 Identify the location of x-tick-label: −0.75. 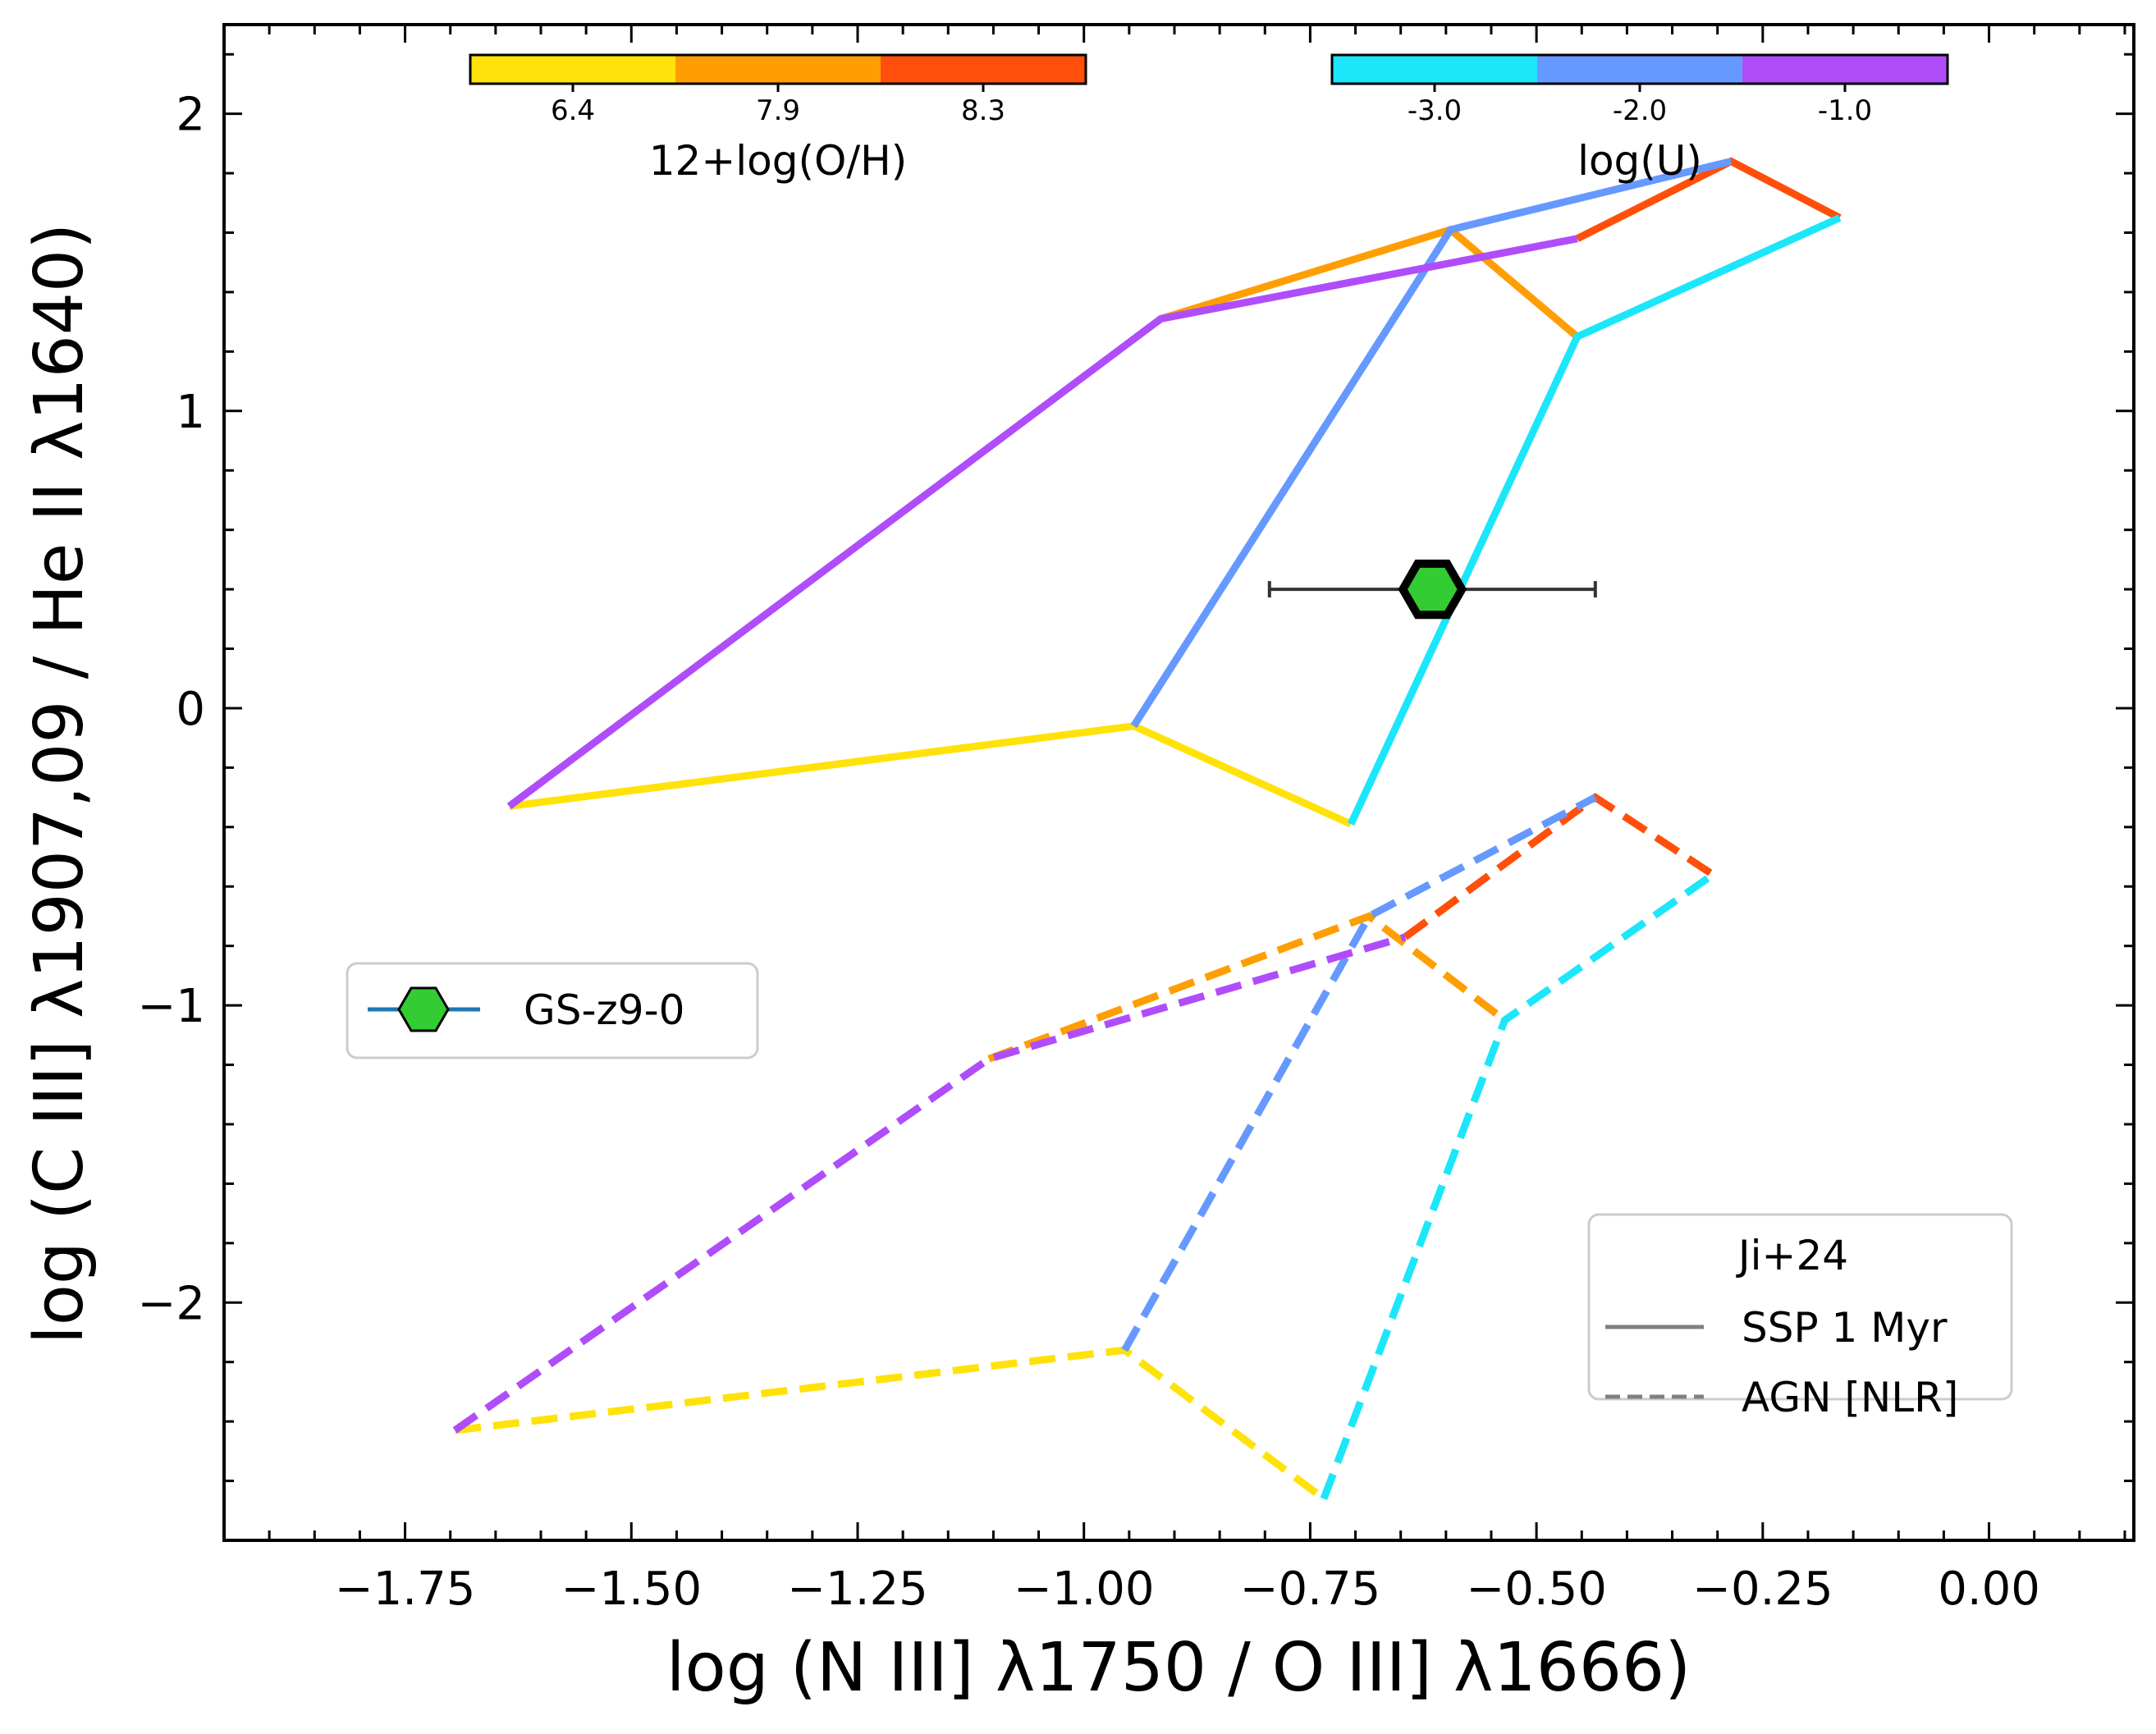
(1310, 1589).